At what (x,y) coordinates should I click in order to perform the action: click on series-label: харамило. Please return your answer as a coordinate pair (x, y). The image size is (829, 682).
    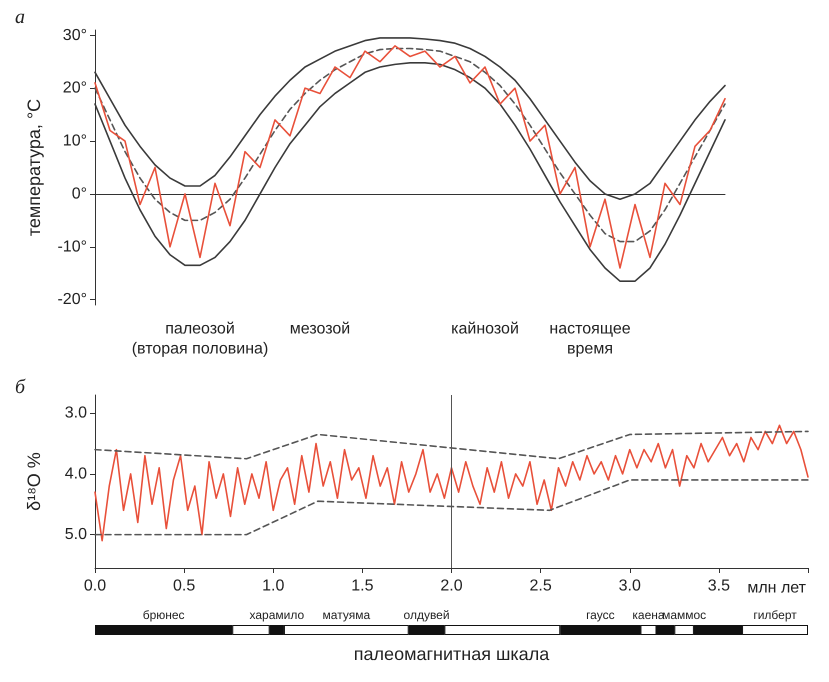
    Looking at the image, I should click on (276, 615).